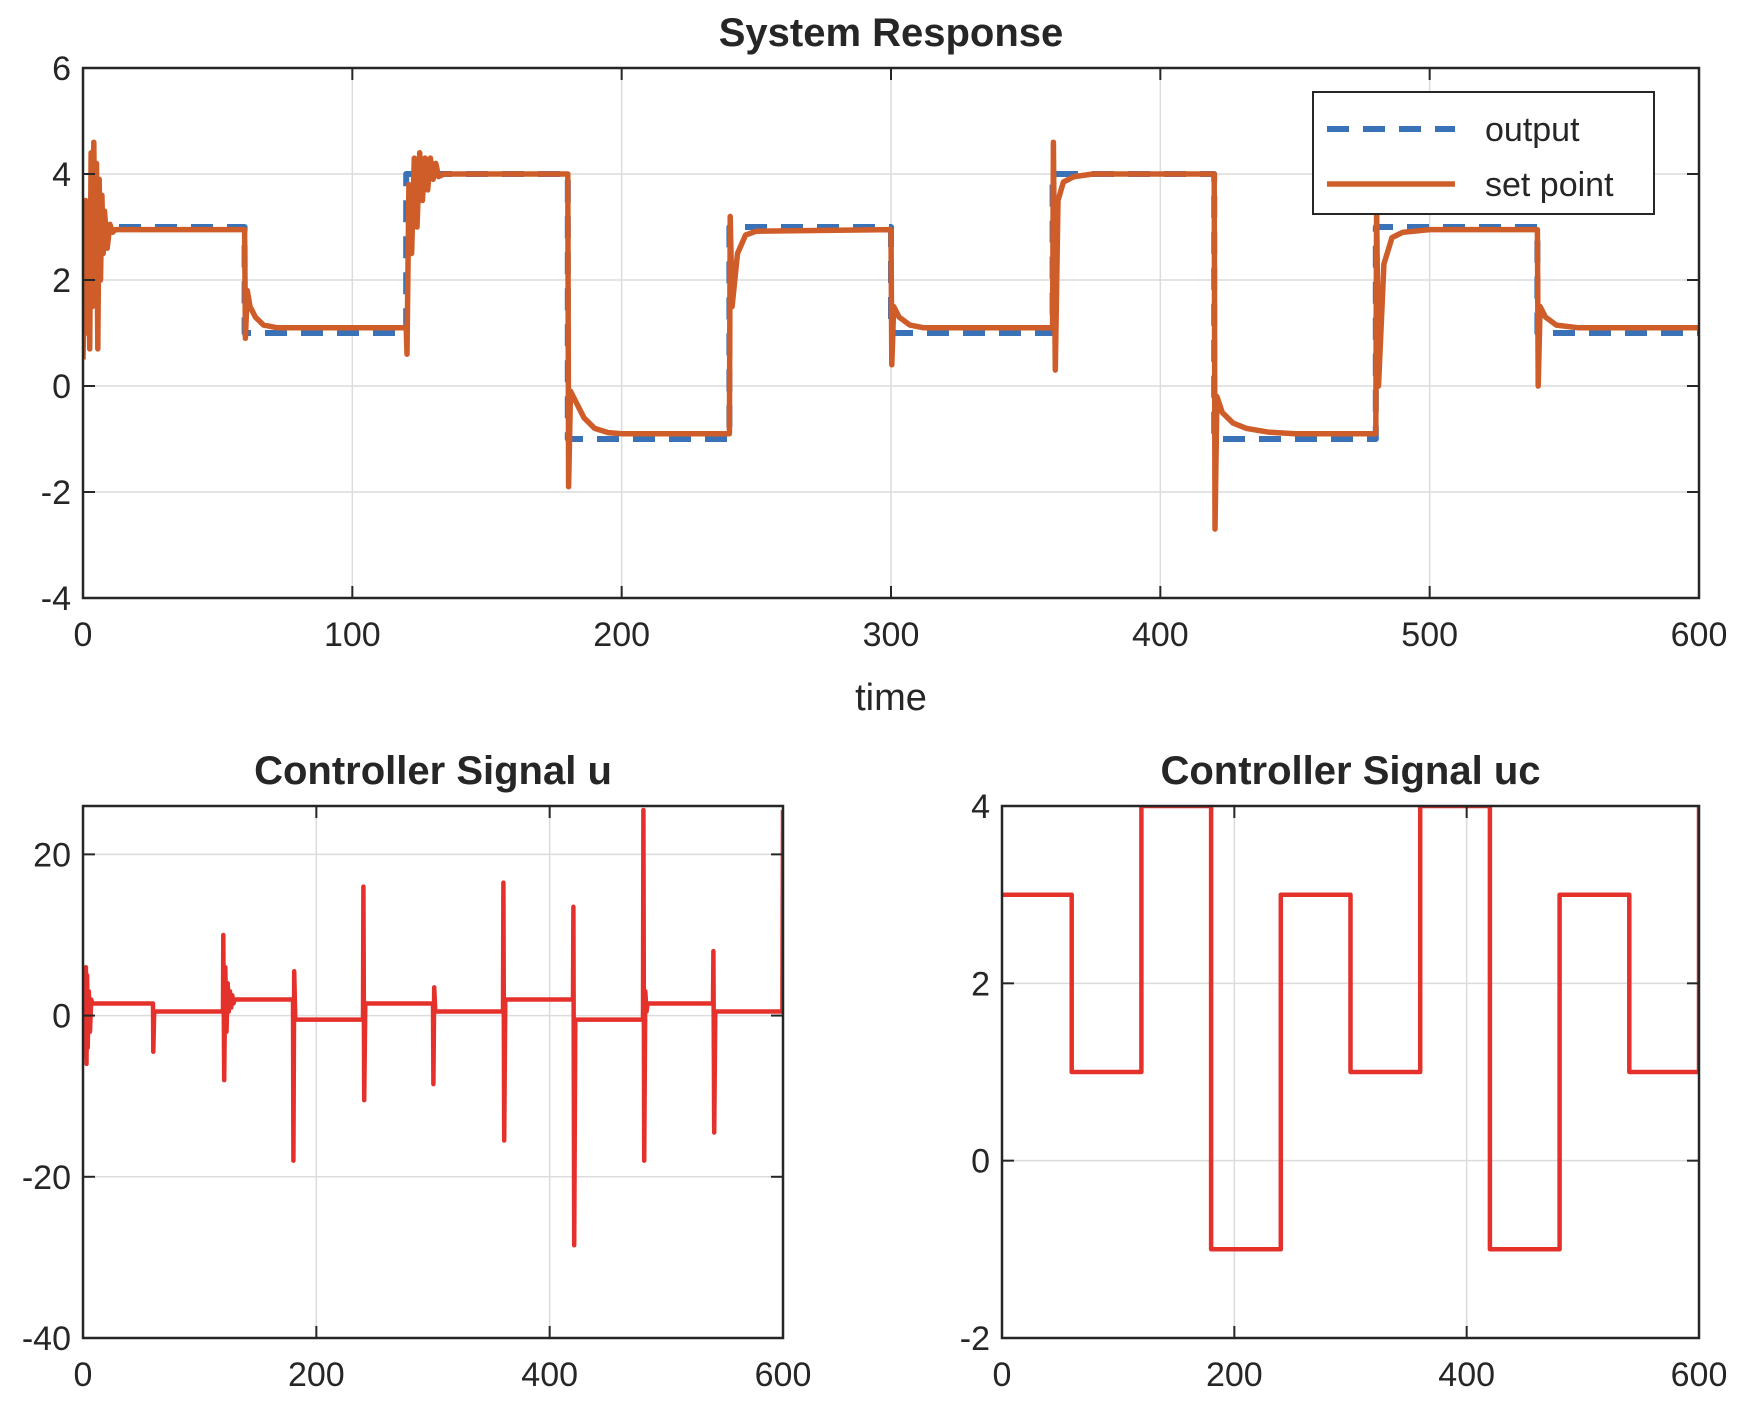 This screenshot has height=1402, width=1758. What do you see at coordinates (1549, 185) in the screenshot?
I see `legend-label-set-point: set point` at bounding box center [1549, 185].